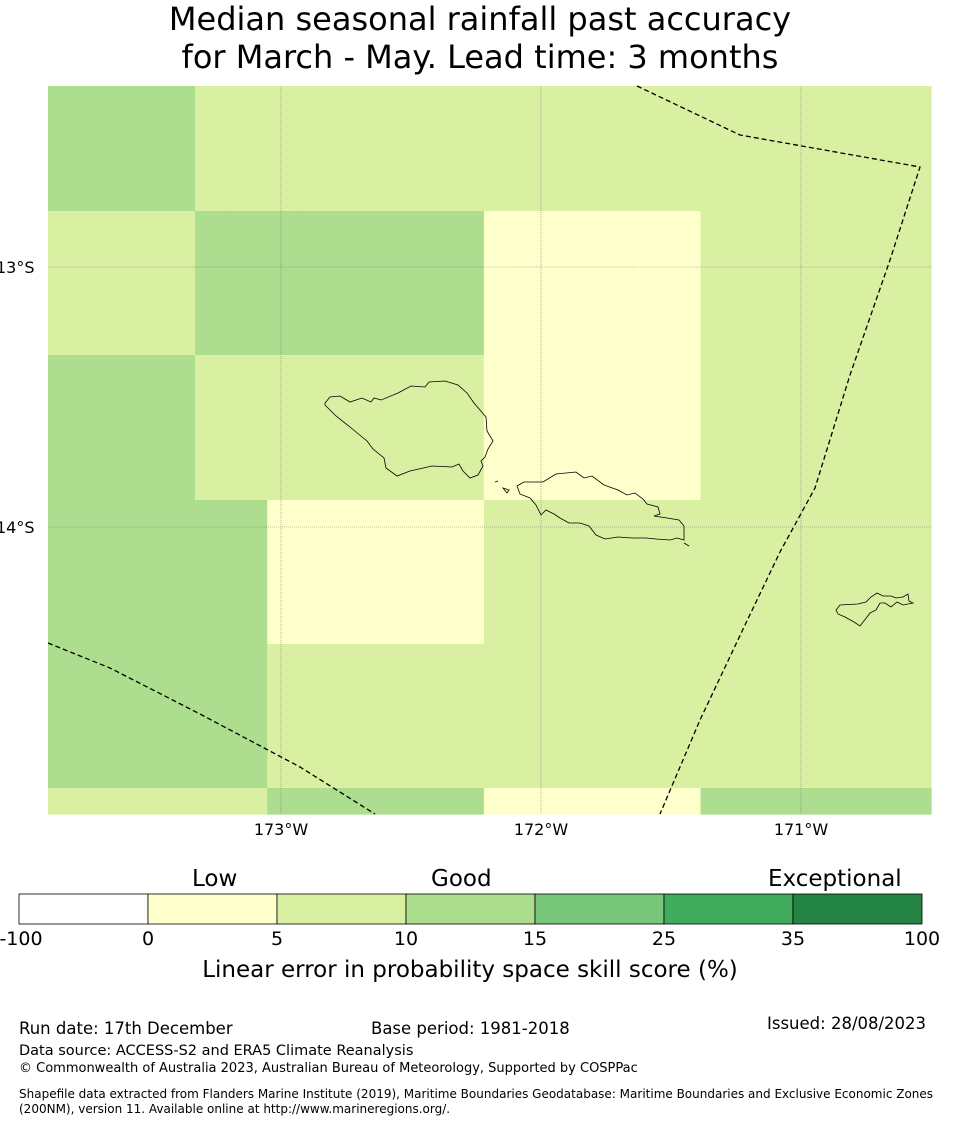  Describe the element at coordinates (875, 609) in the screenshot. I see `tutuila-island` at that location.